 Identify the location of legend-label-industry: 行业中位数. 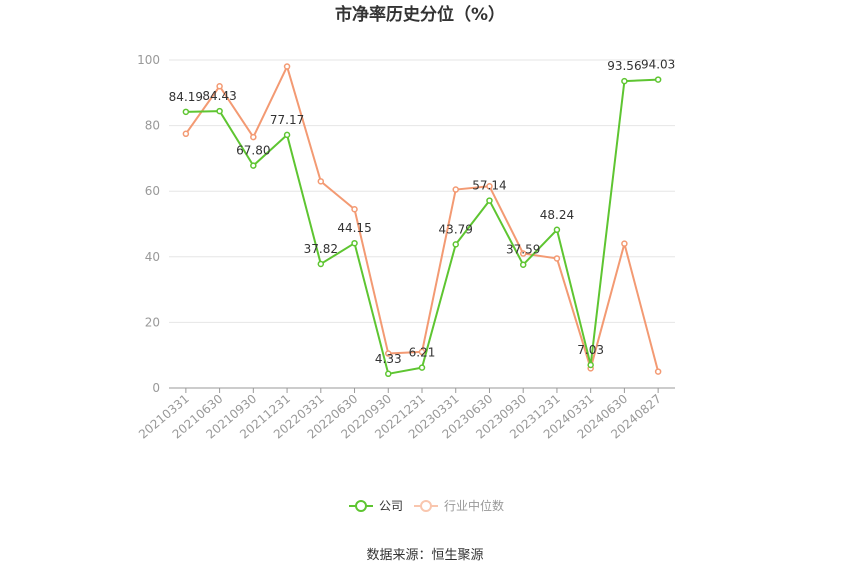
(474, 505).